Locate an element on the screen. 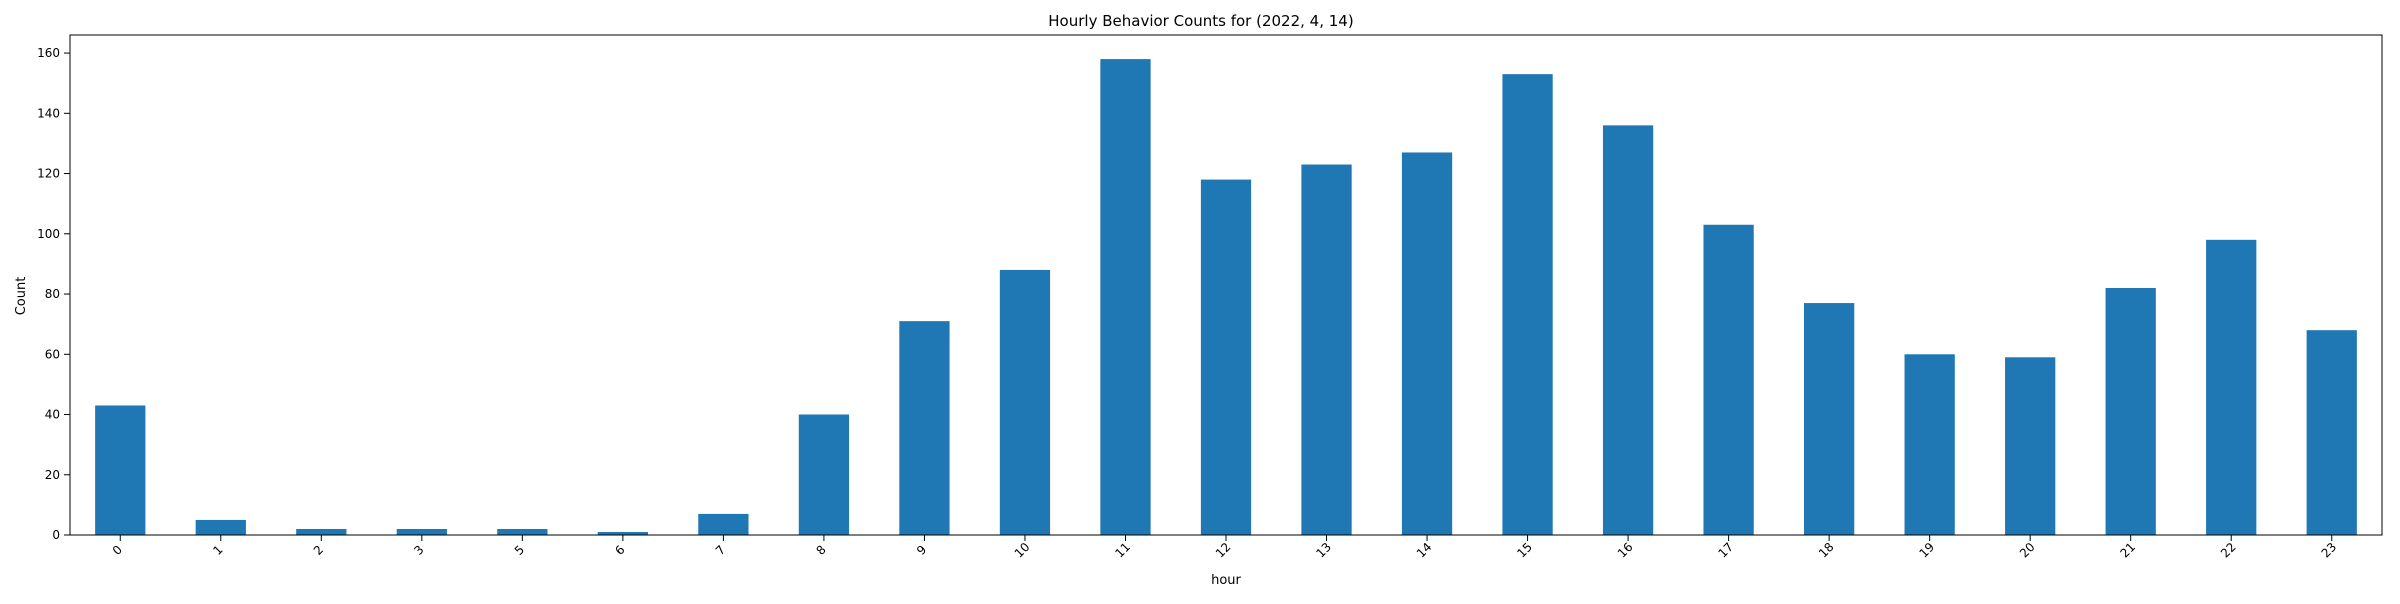 Image resolution: width=2400 pixels, height=604 pixels. x-tick-label: 14 is located at coordinates (1424, 550).